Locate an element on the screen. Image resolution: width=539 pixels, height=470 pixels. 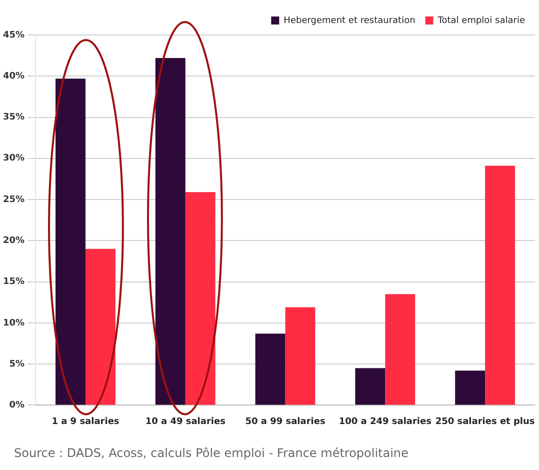
y-tick-label: 45% is located at coordinates (13, 35).